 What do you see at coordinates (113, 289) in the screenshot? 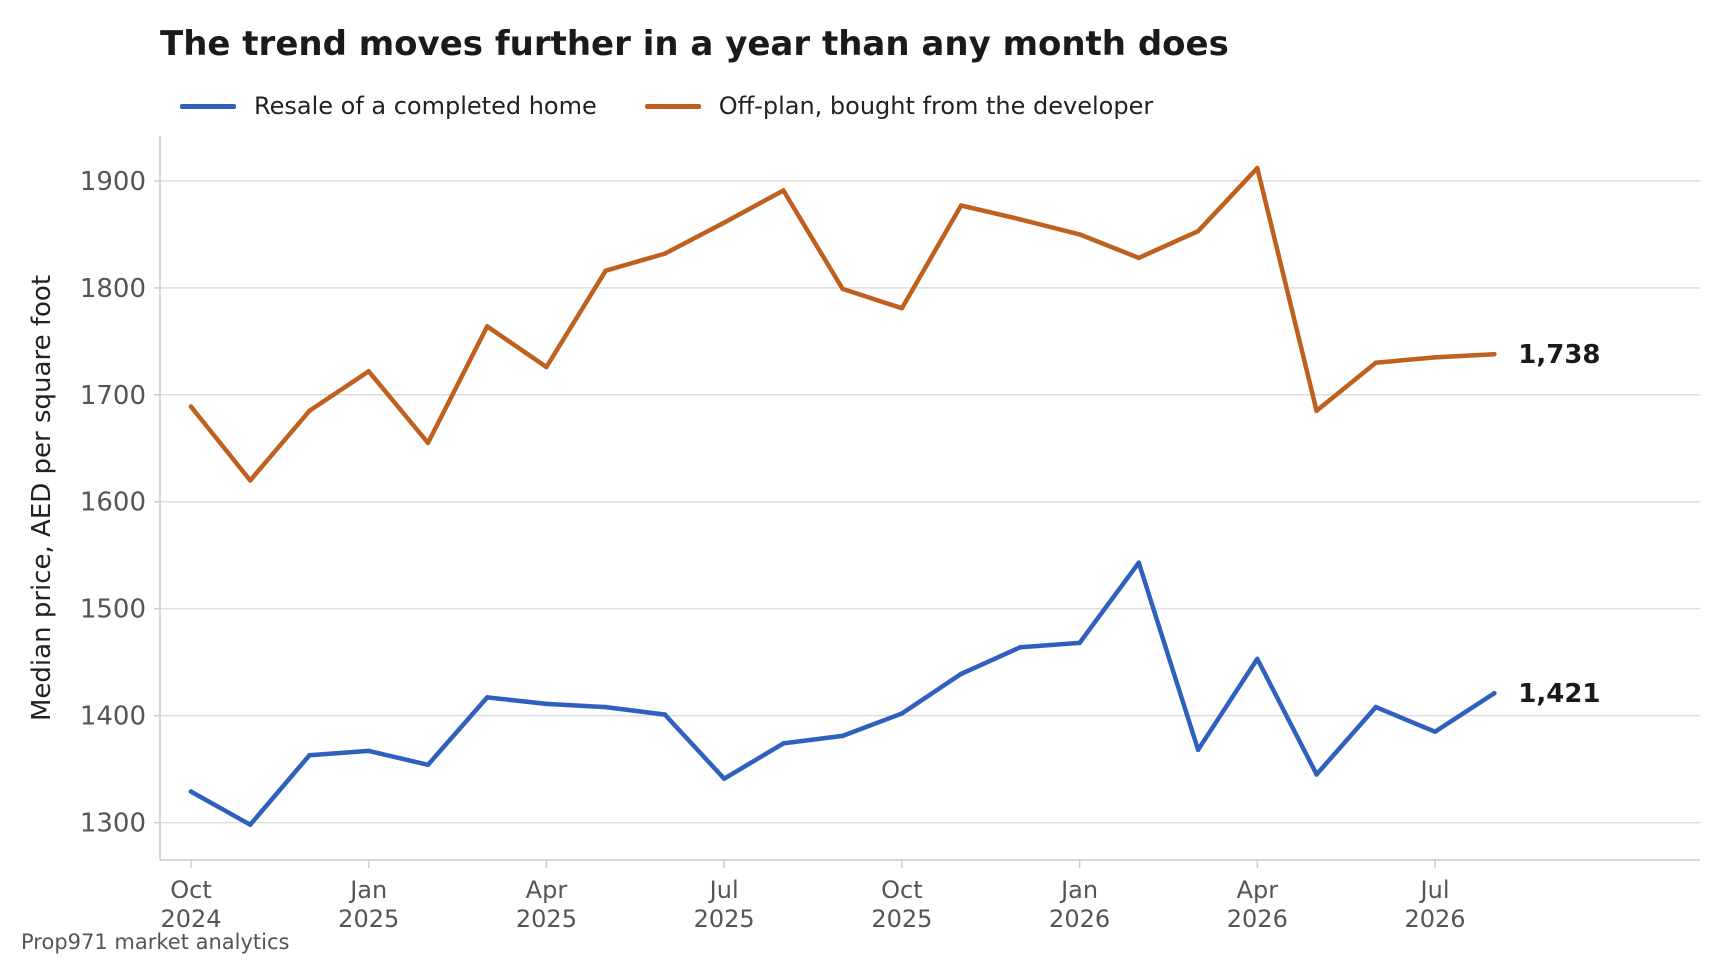
I see `y-tick-label-1800: 1800` at bounding box center [113, 289].